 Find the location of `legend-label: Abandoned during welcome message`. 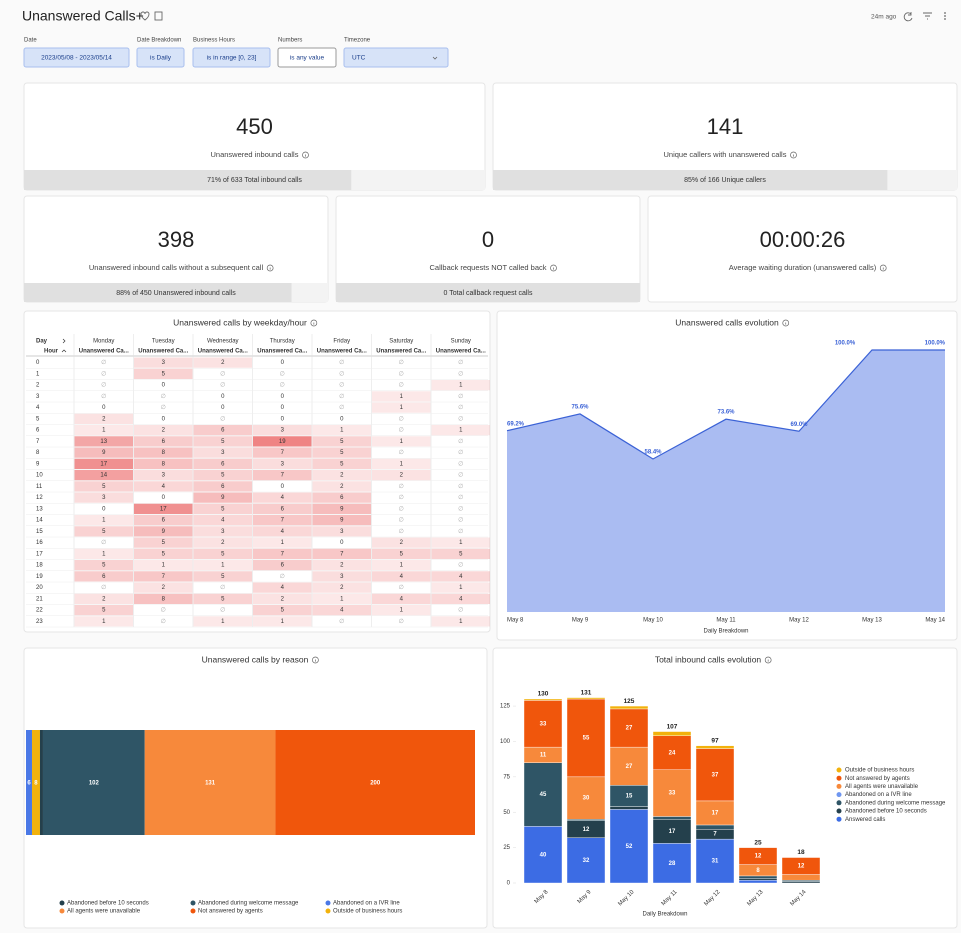

legend-label: Abandoned during welcome message is located at coordinates (248, 904).